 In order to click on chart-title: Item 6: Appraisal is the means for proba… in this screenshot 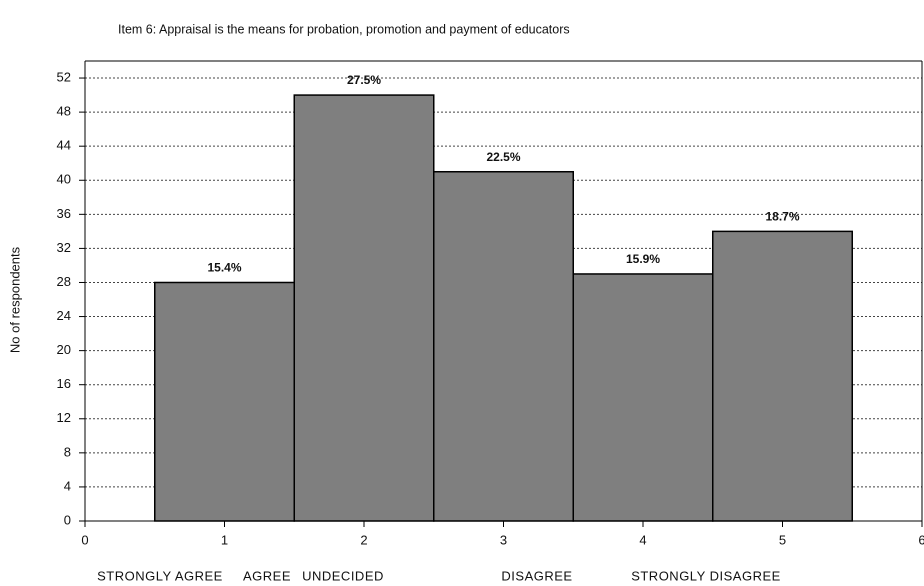, I will do `click(344, 29)`.